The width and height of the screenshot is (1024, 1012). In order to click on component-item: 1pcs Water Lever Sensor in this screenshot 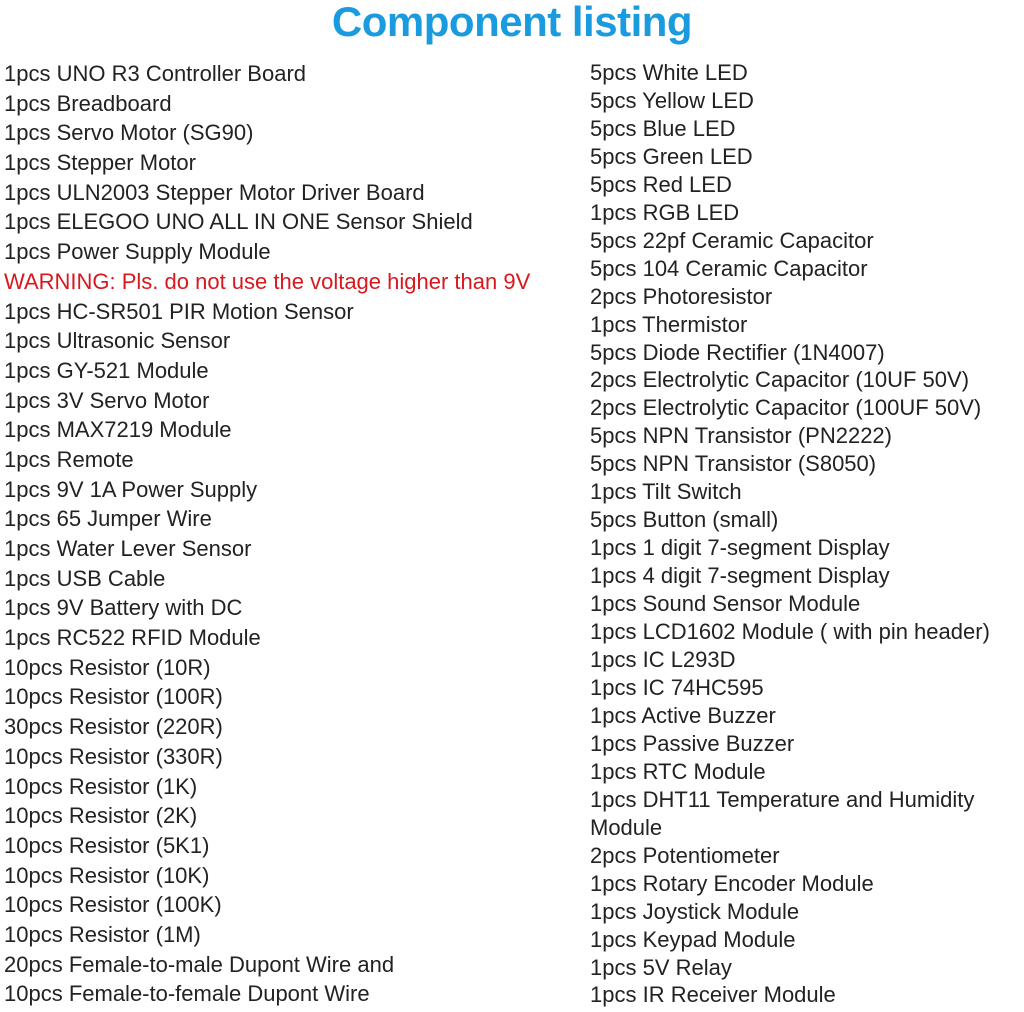, I will do `click(128, 548)`.